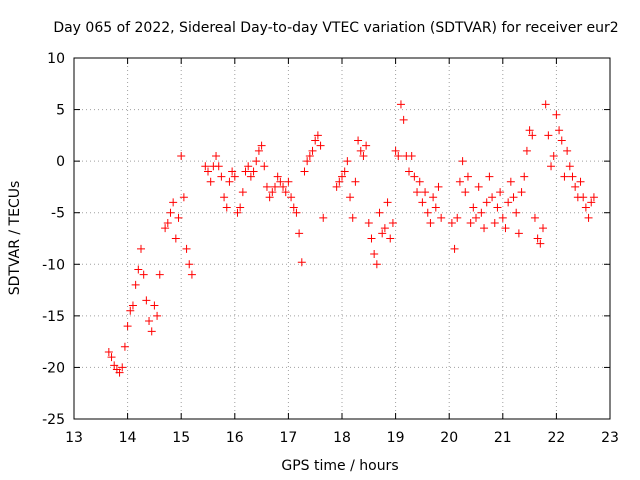 This screenshot has height=480, width=640. What do you see at coordinates (449, 438) in the screenshot?
I see `x-tick-label: 20` at bounding box center [449, 438].